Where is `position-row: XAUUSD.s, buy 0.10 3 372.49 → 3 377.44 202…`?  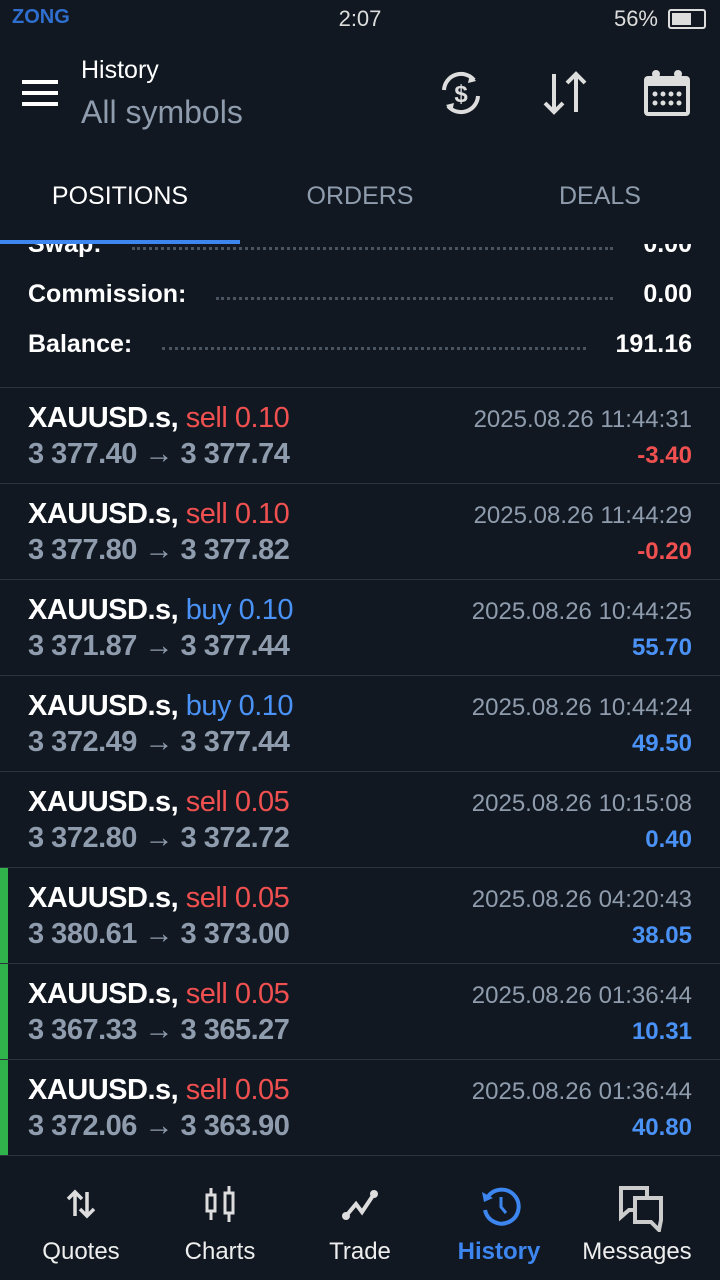
position-row: XAUUSD.s, buy 0.10 3 372.49 → 3 377.44 202… is located at coordinates (360, 724).